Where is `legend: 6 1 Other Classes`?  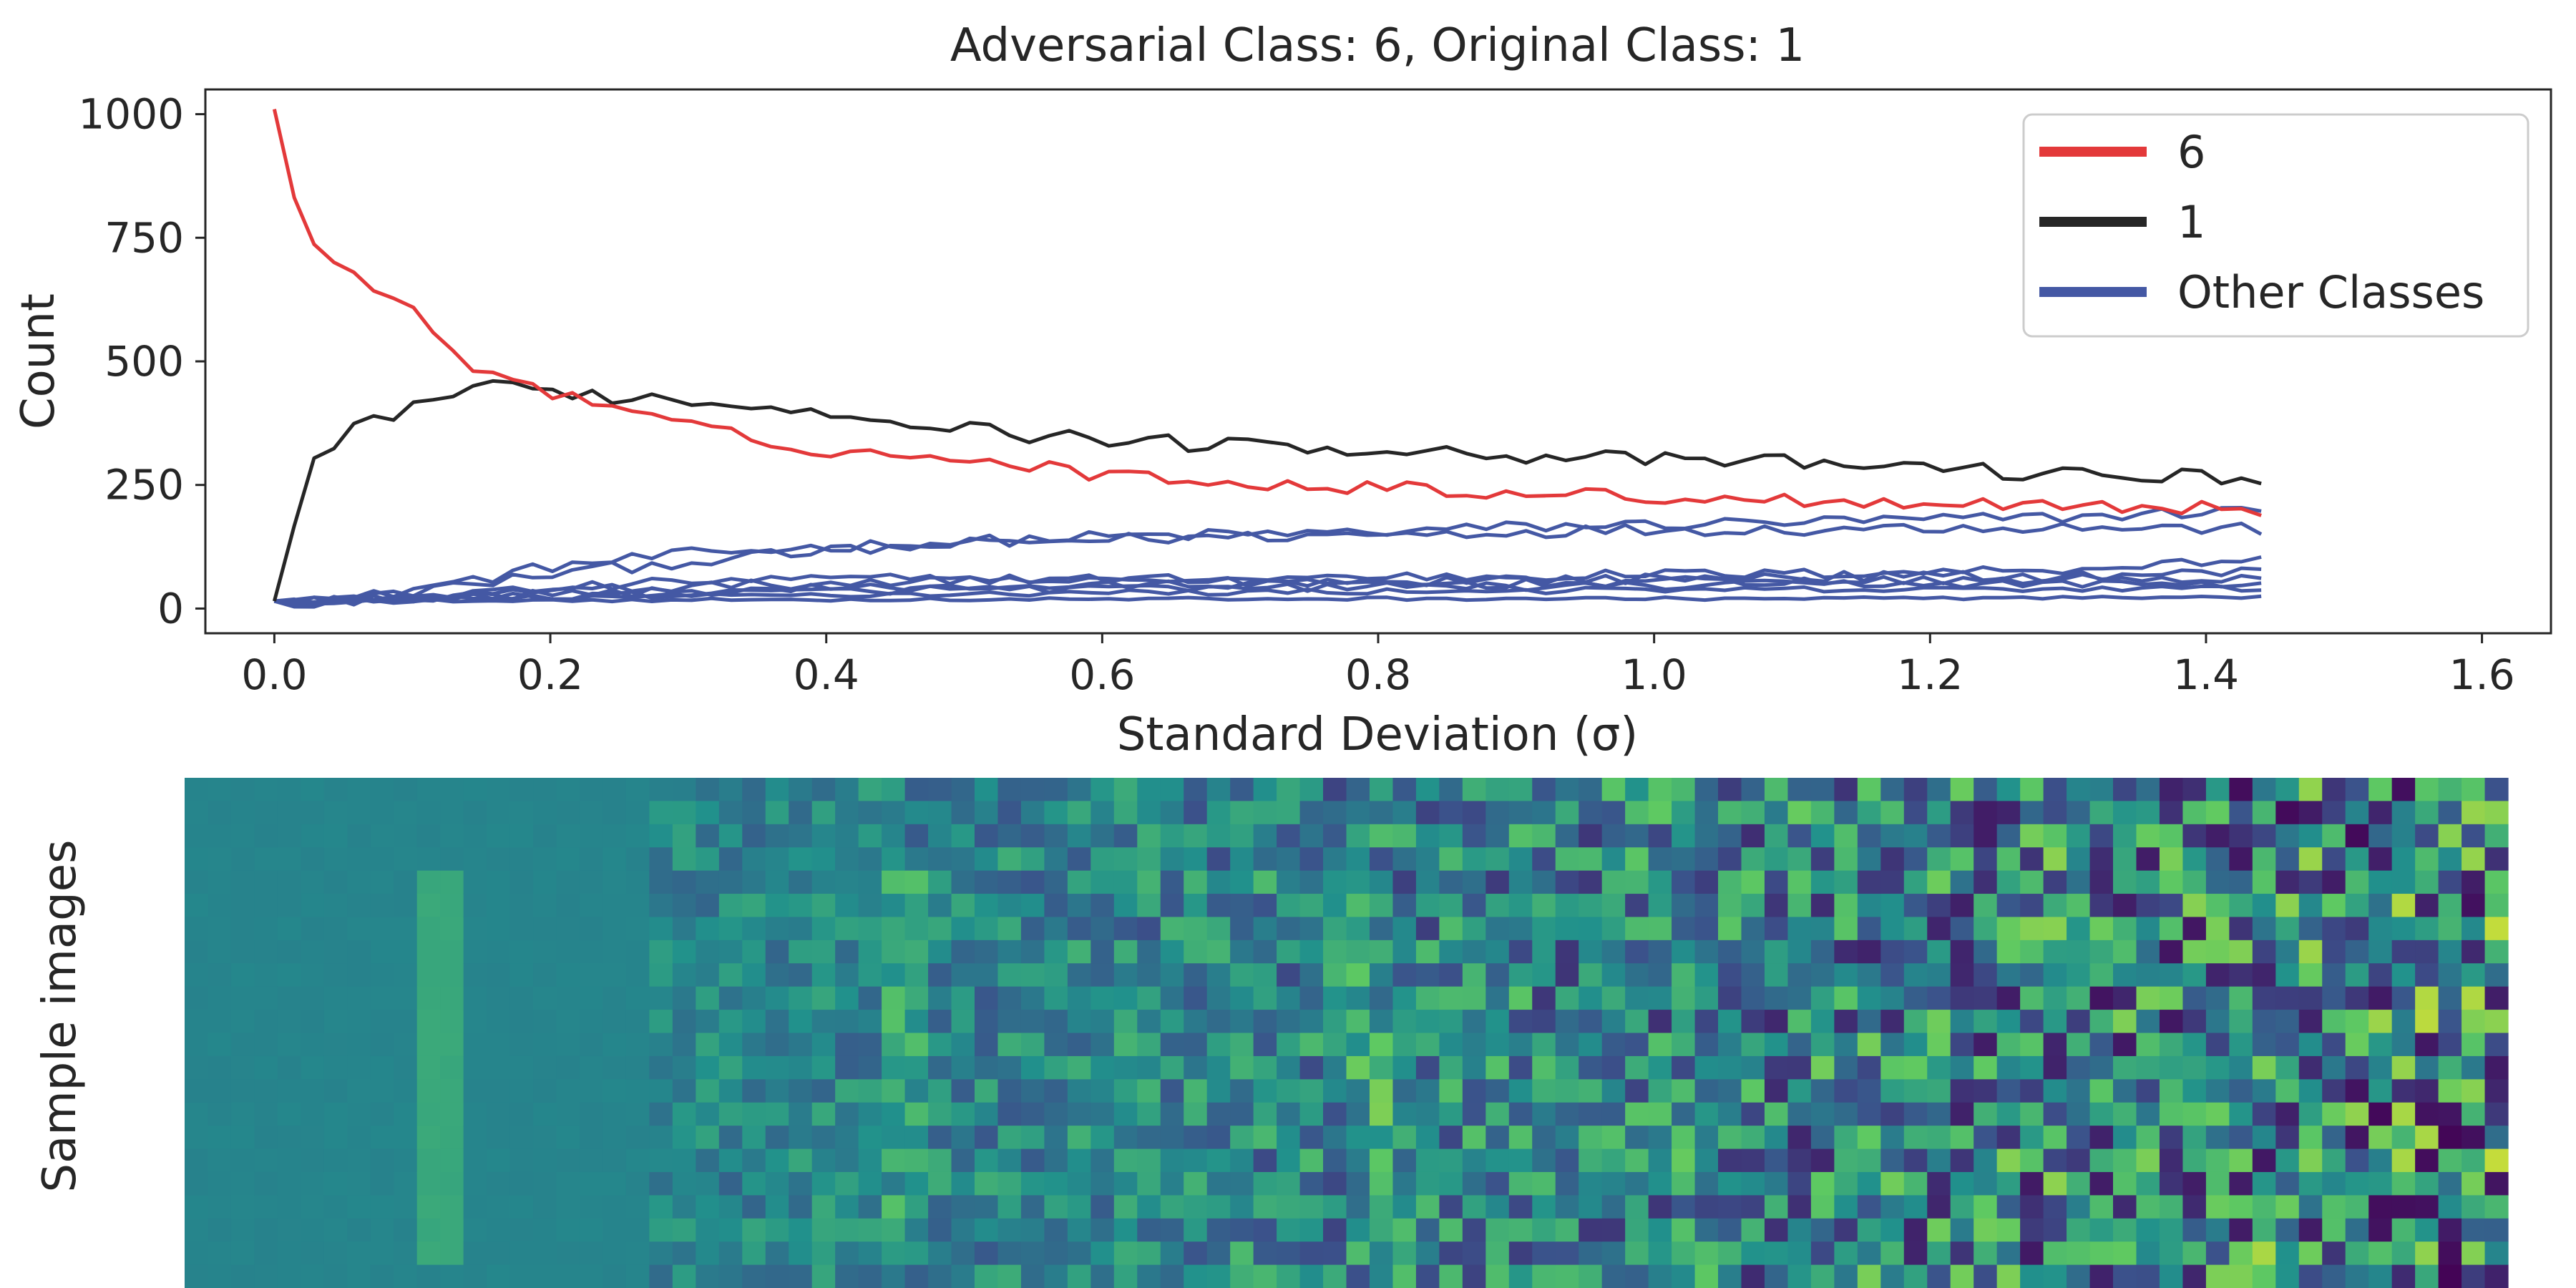 legend: 6 1 Other Classes is located at coordinates (2275, 226).